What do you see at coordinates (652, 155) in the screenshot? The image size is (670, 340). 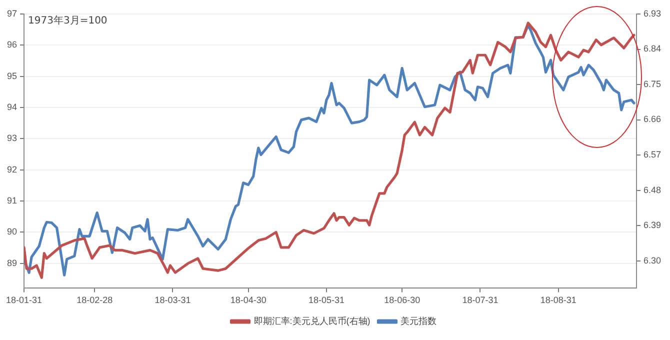 I see `y2-tick-label: 6.57` at bounding box center [652, 155].